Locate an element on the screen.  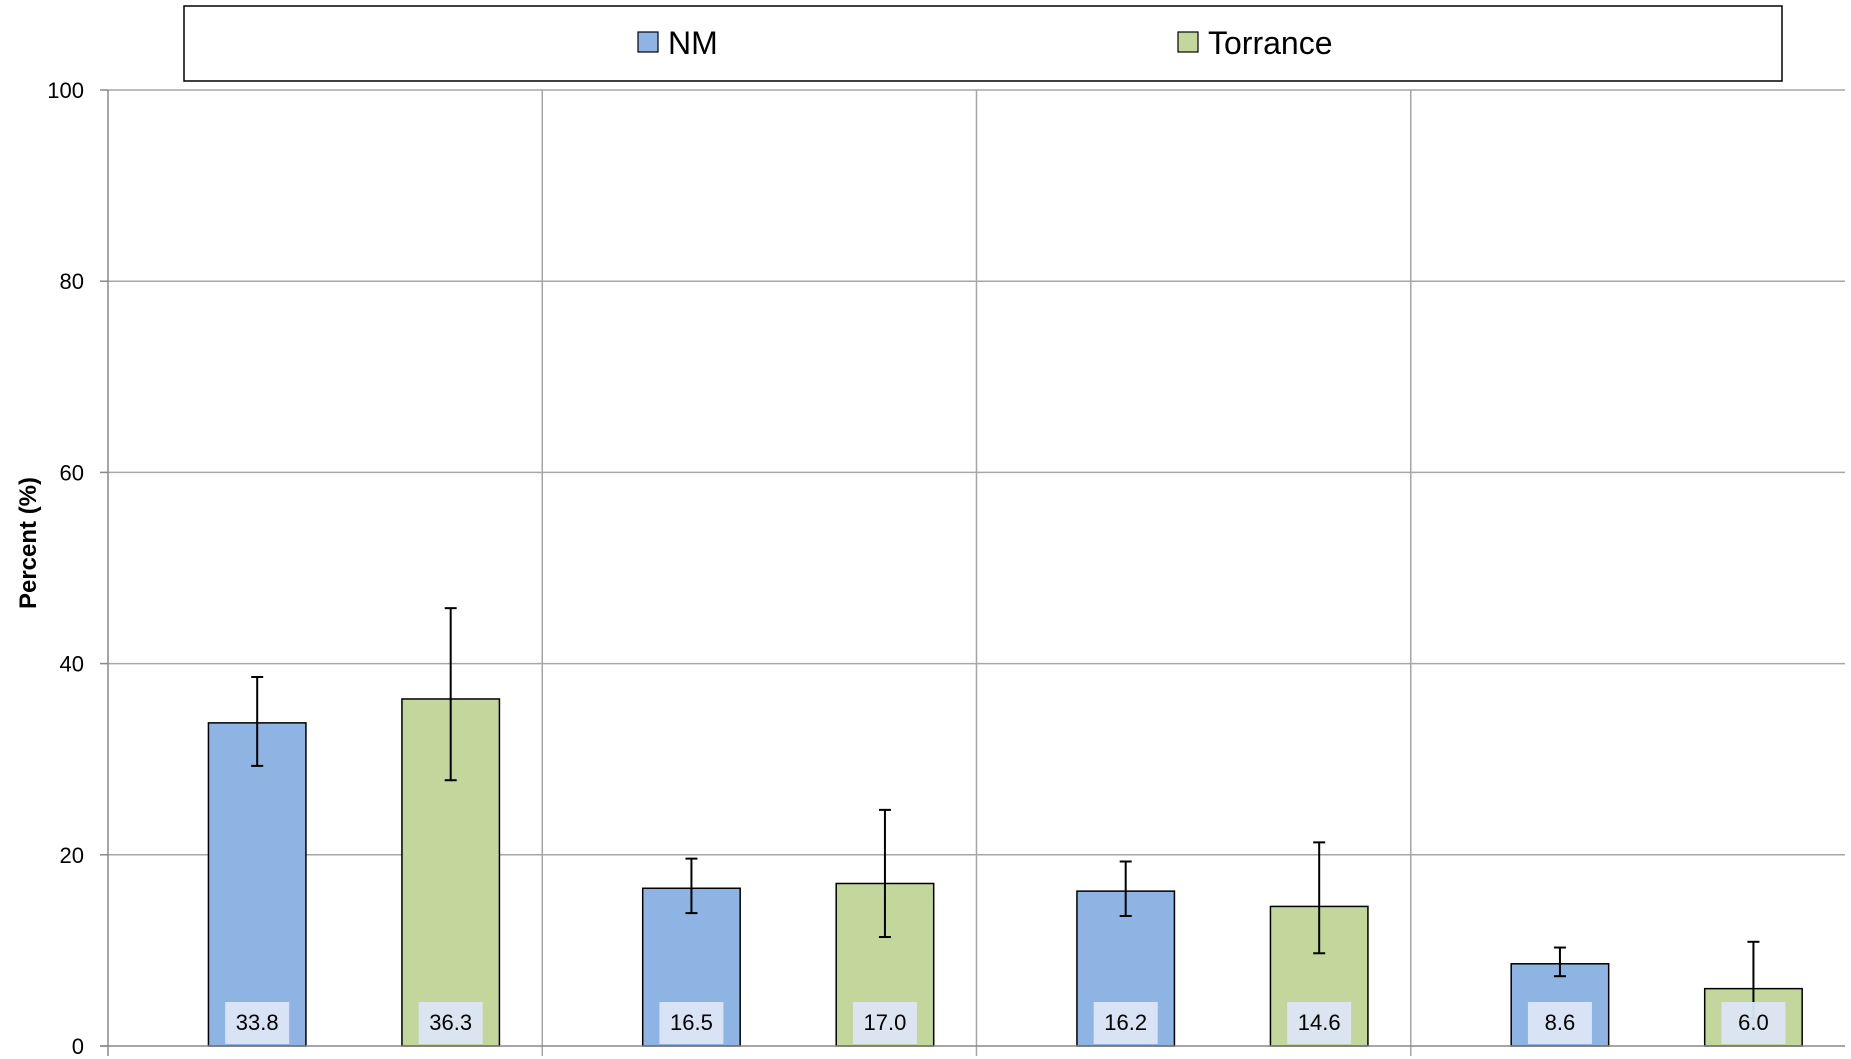
data-label-nm-0: 33.8 is located at coordinates (257, 1022).